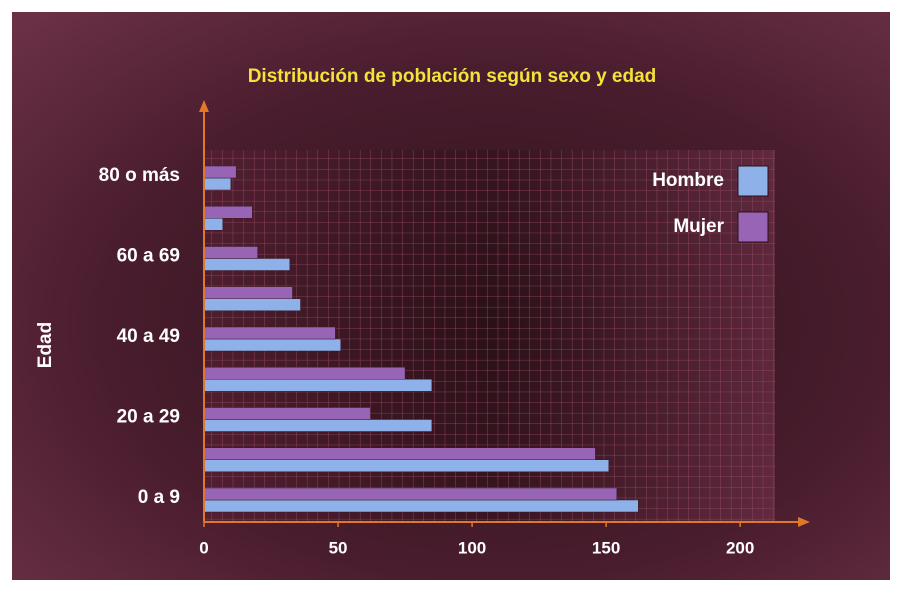 This screenshot has width=904, height=596. I want to click on y-axis-label: Edad, so click(45, 345).